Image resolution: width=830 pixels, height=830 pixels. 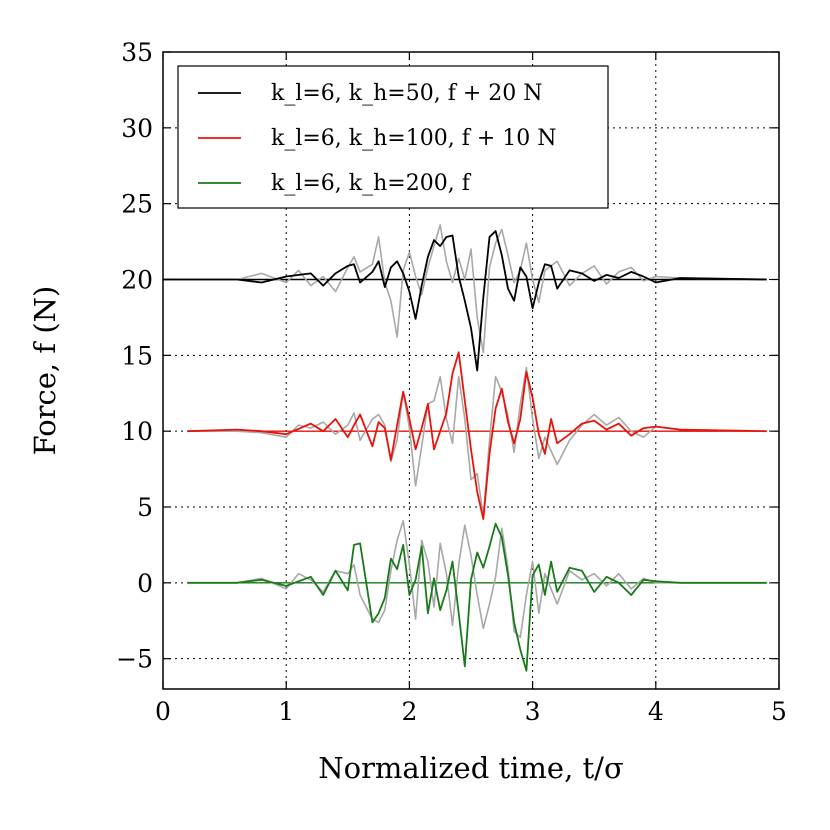 I want to click on y-tick-label-10: 10, so click(x=137, y=431).